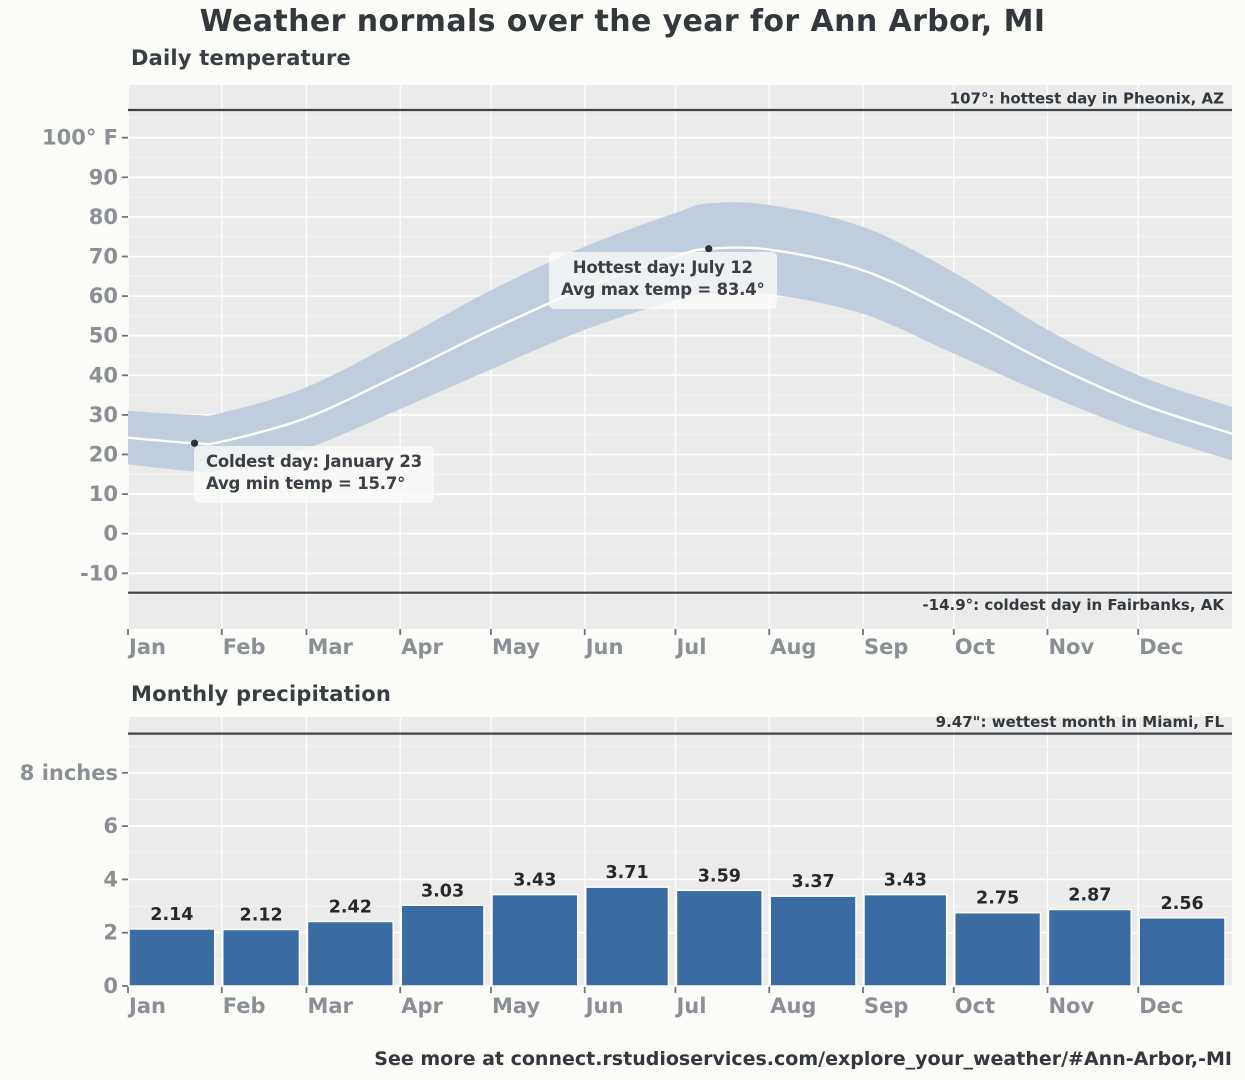  I want to click on precipitation-y-label: 0, so click(110, 986).